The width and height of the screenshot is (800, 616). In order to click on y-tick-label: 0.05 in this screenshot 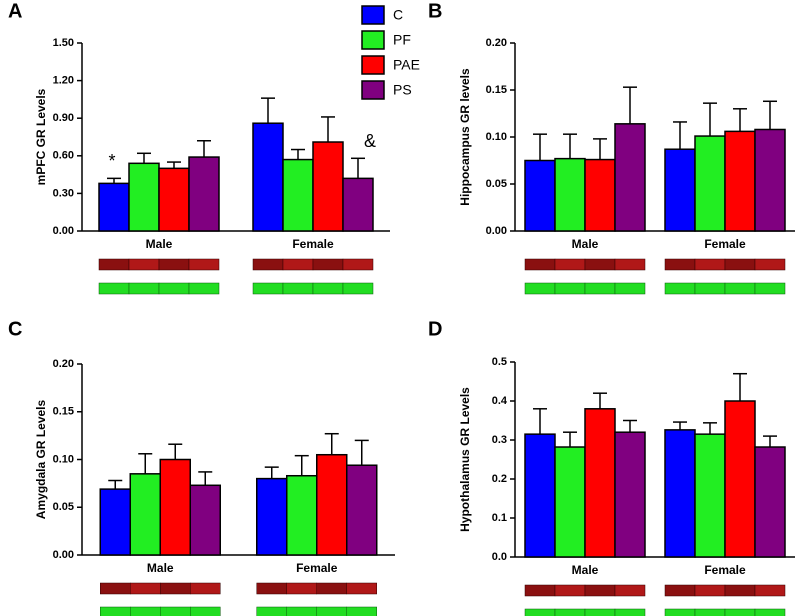, I will do `click(496, 184)`.